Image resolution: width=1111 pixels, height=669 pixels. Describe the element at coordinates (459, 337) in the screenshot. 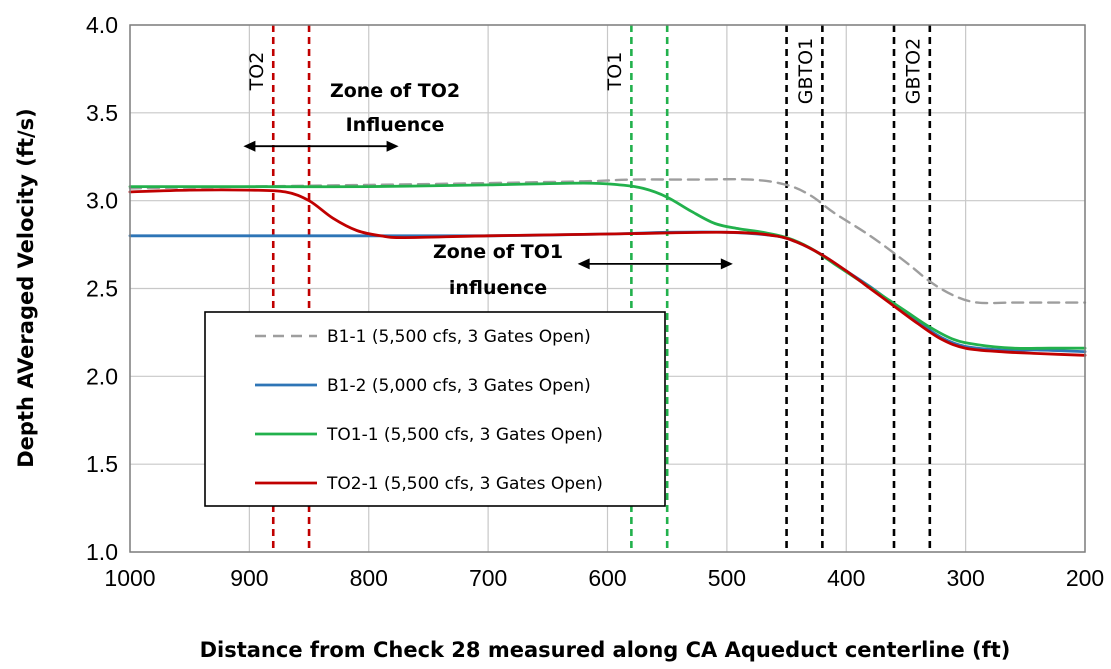

I see `legend-label: B1-1 (5,500 cfs, 3 Gates Open)` at that location.